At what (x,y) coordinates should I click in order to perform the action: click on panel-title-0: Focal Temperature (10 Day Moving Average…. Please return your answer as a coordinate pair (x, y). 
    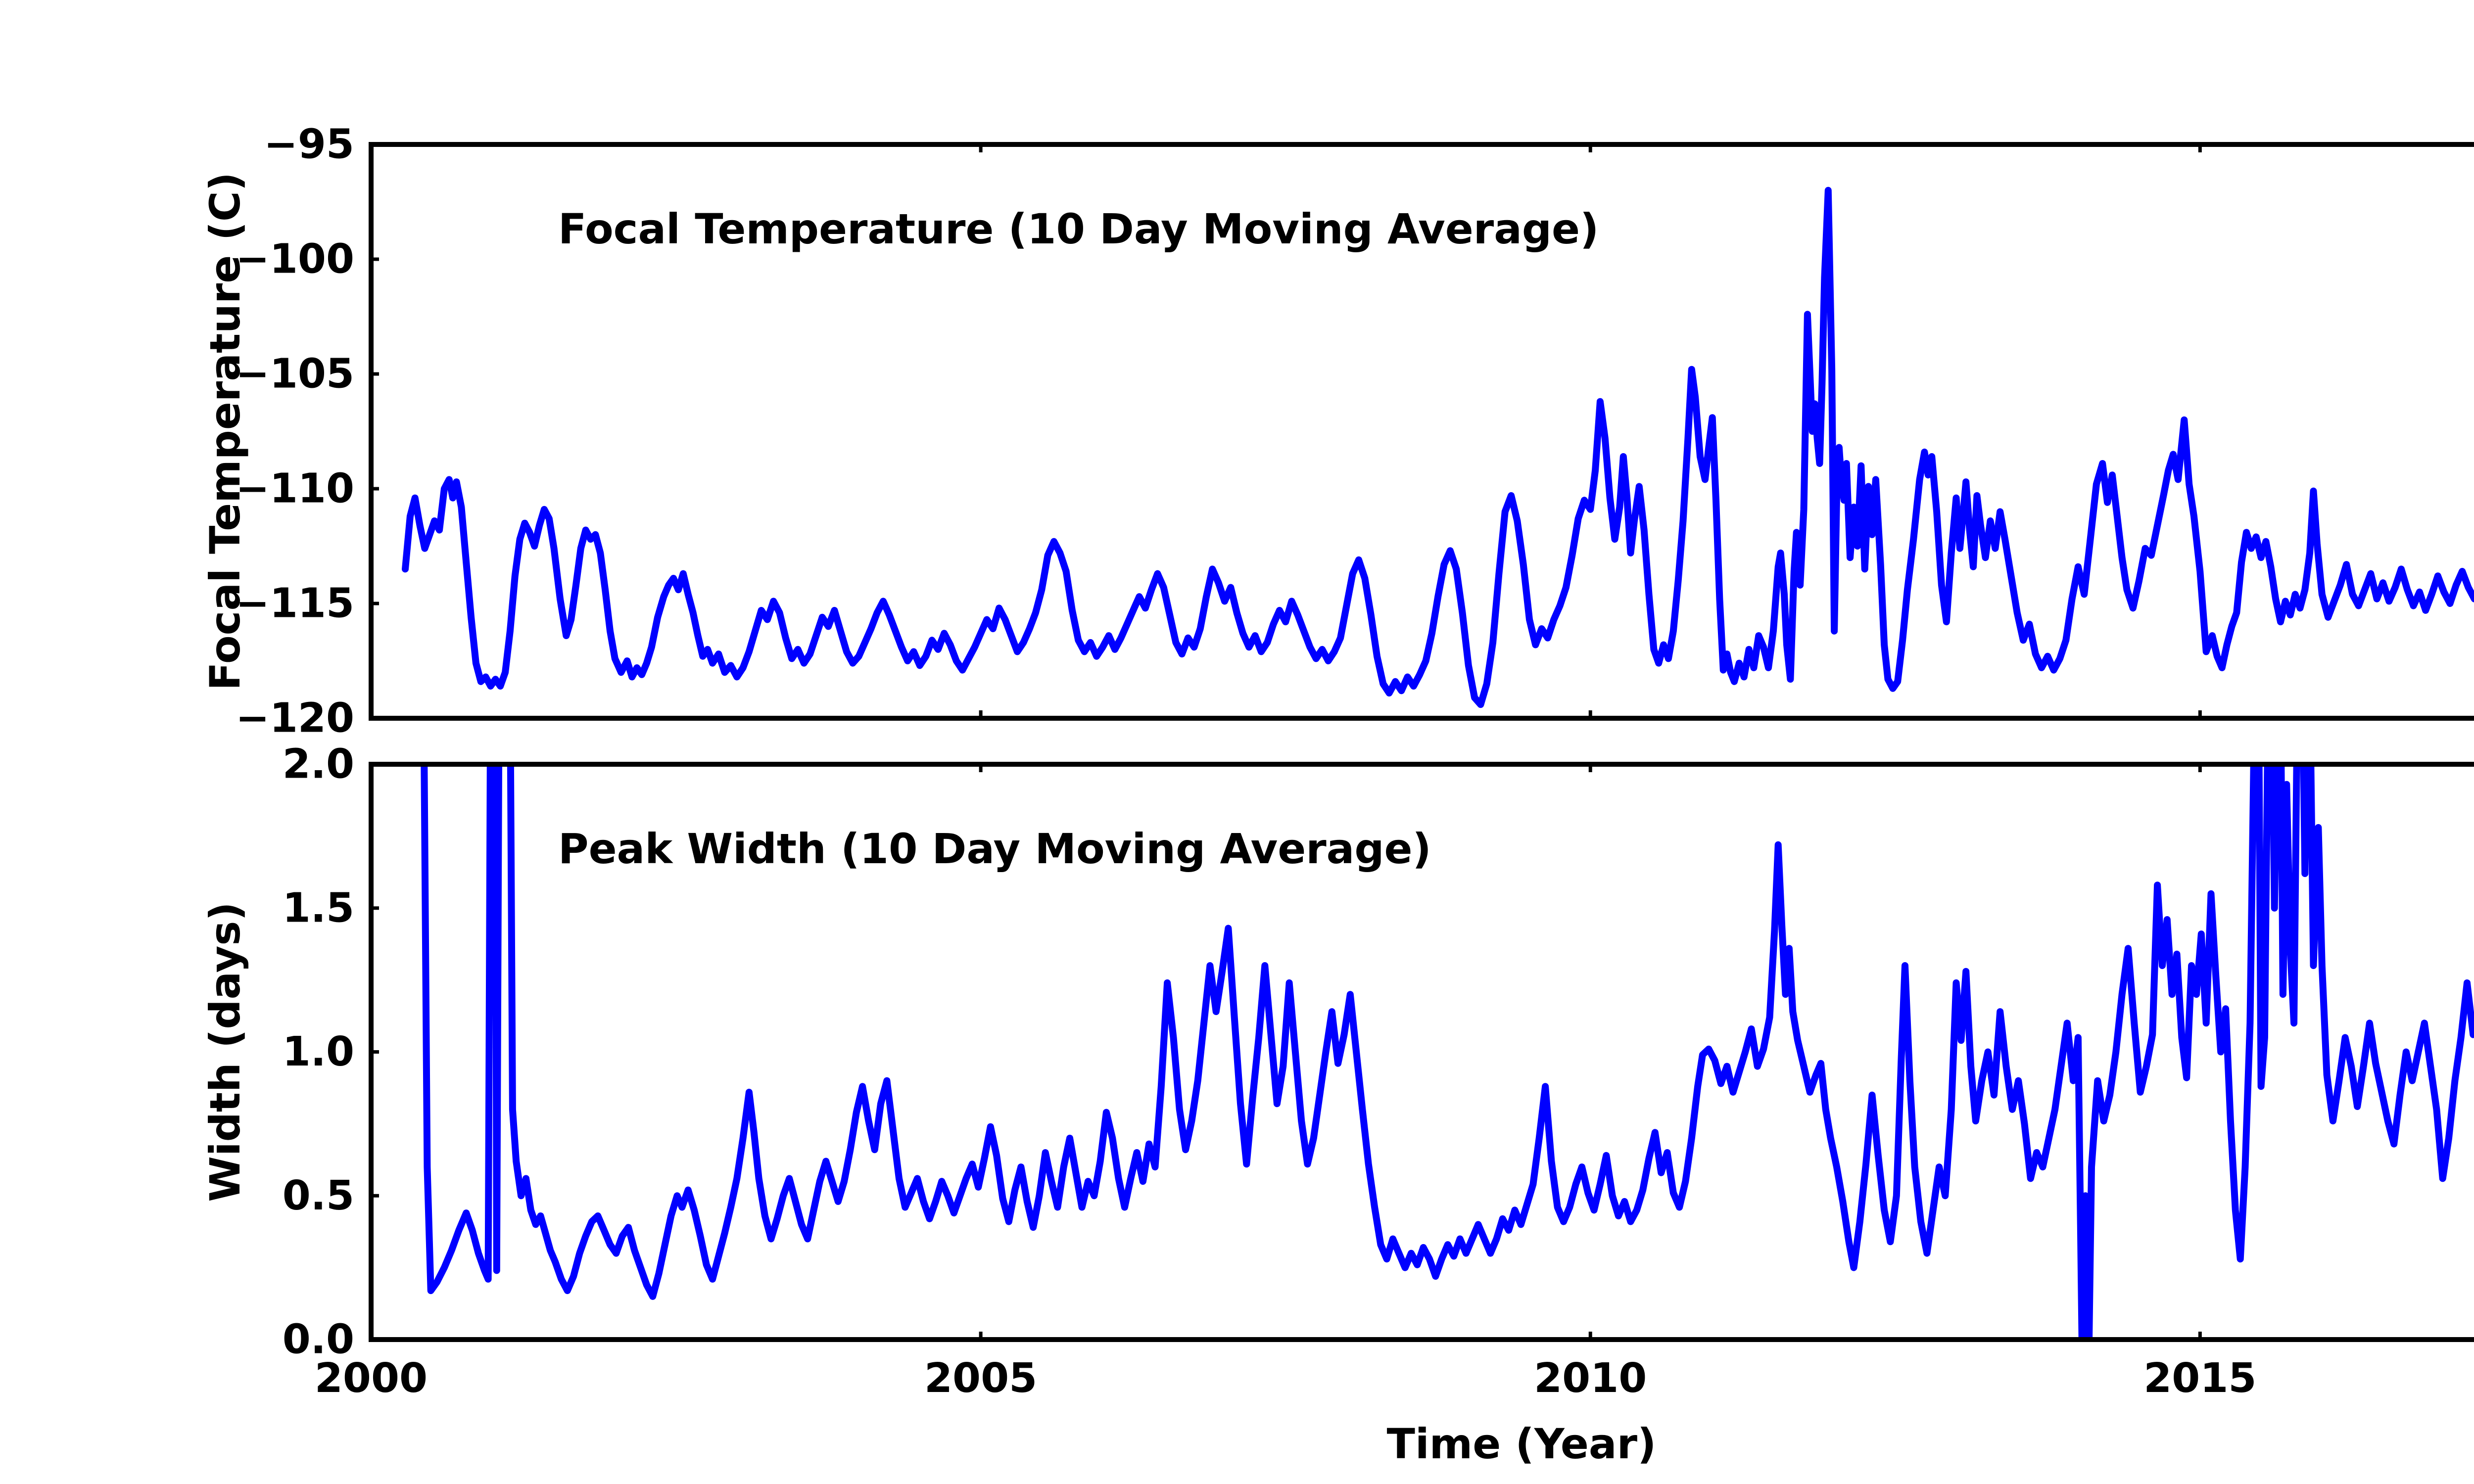
    Looking at the image, I should click on (1078, 229).